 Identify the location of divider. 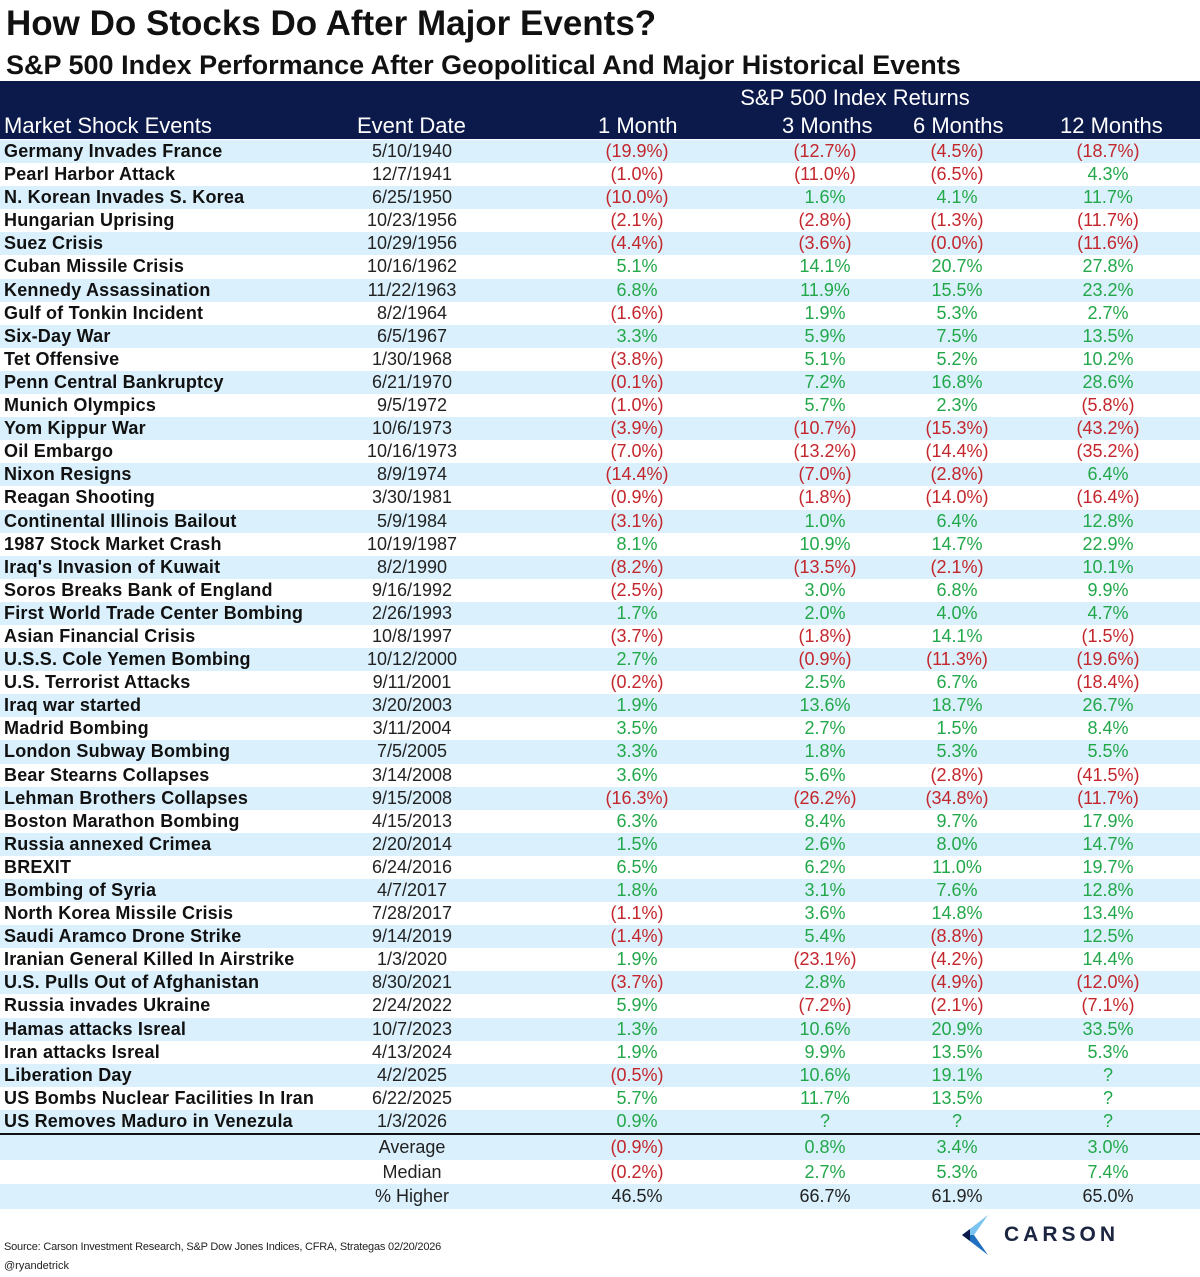
(600, 1134).